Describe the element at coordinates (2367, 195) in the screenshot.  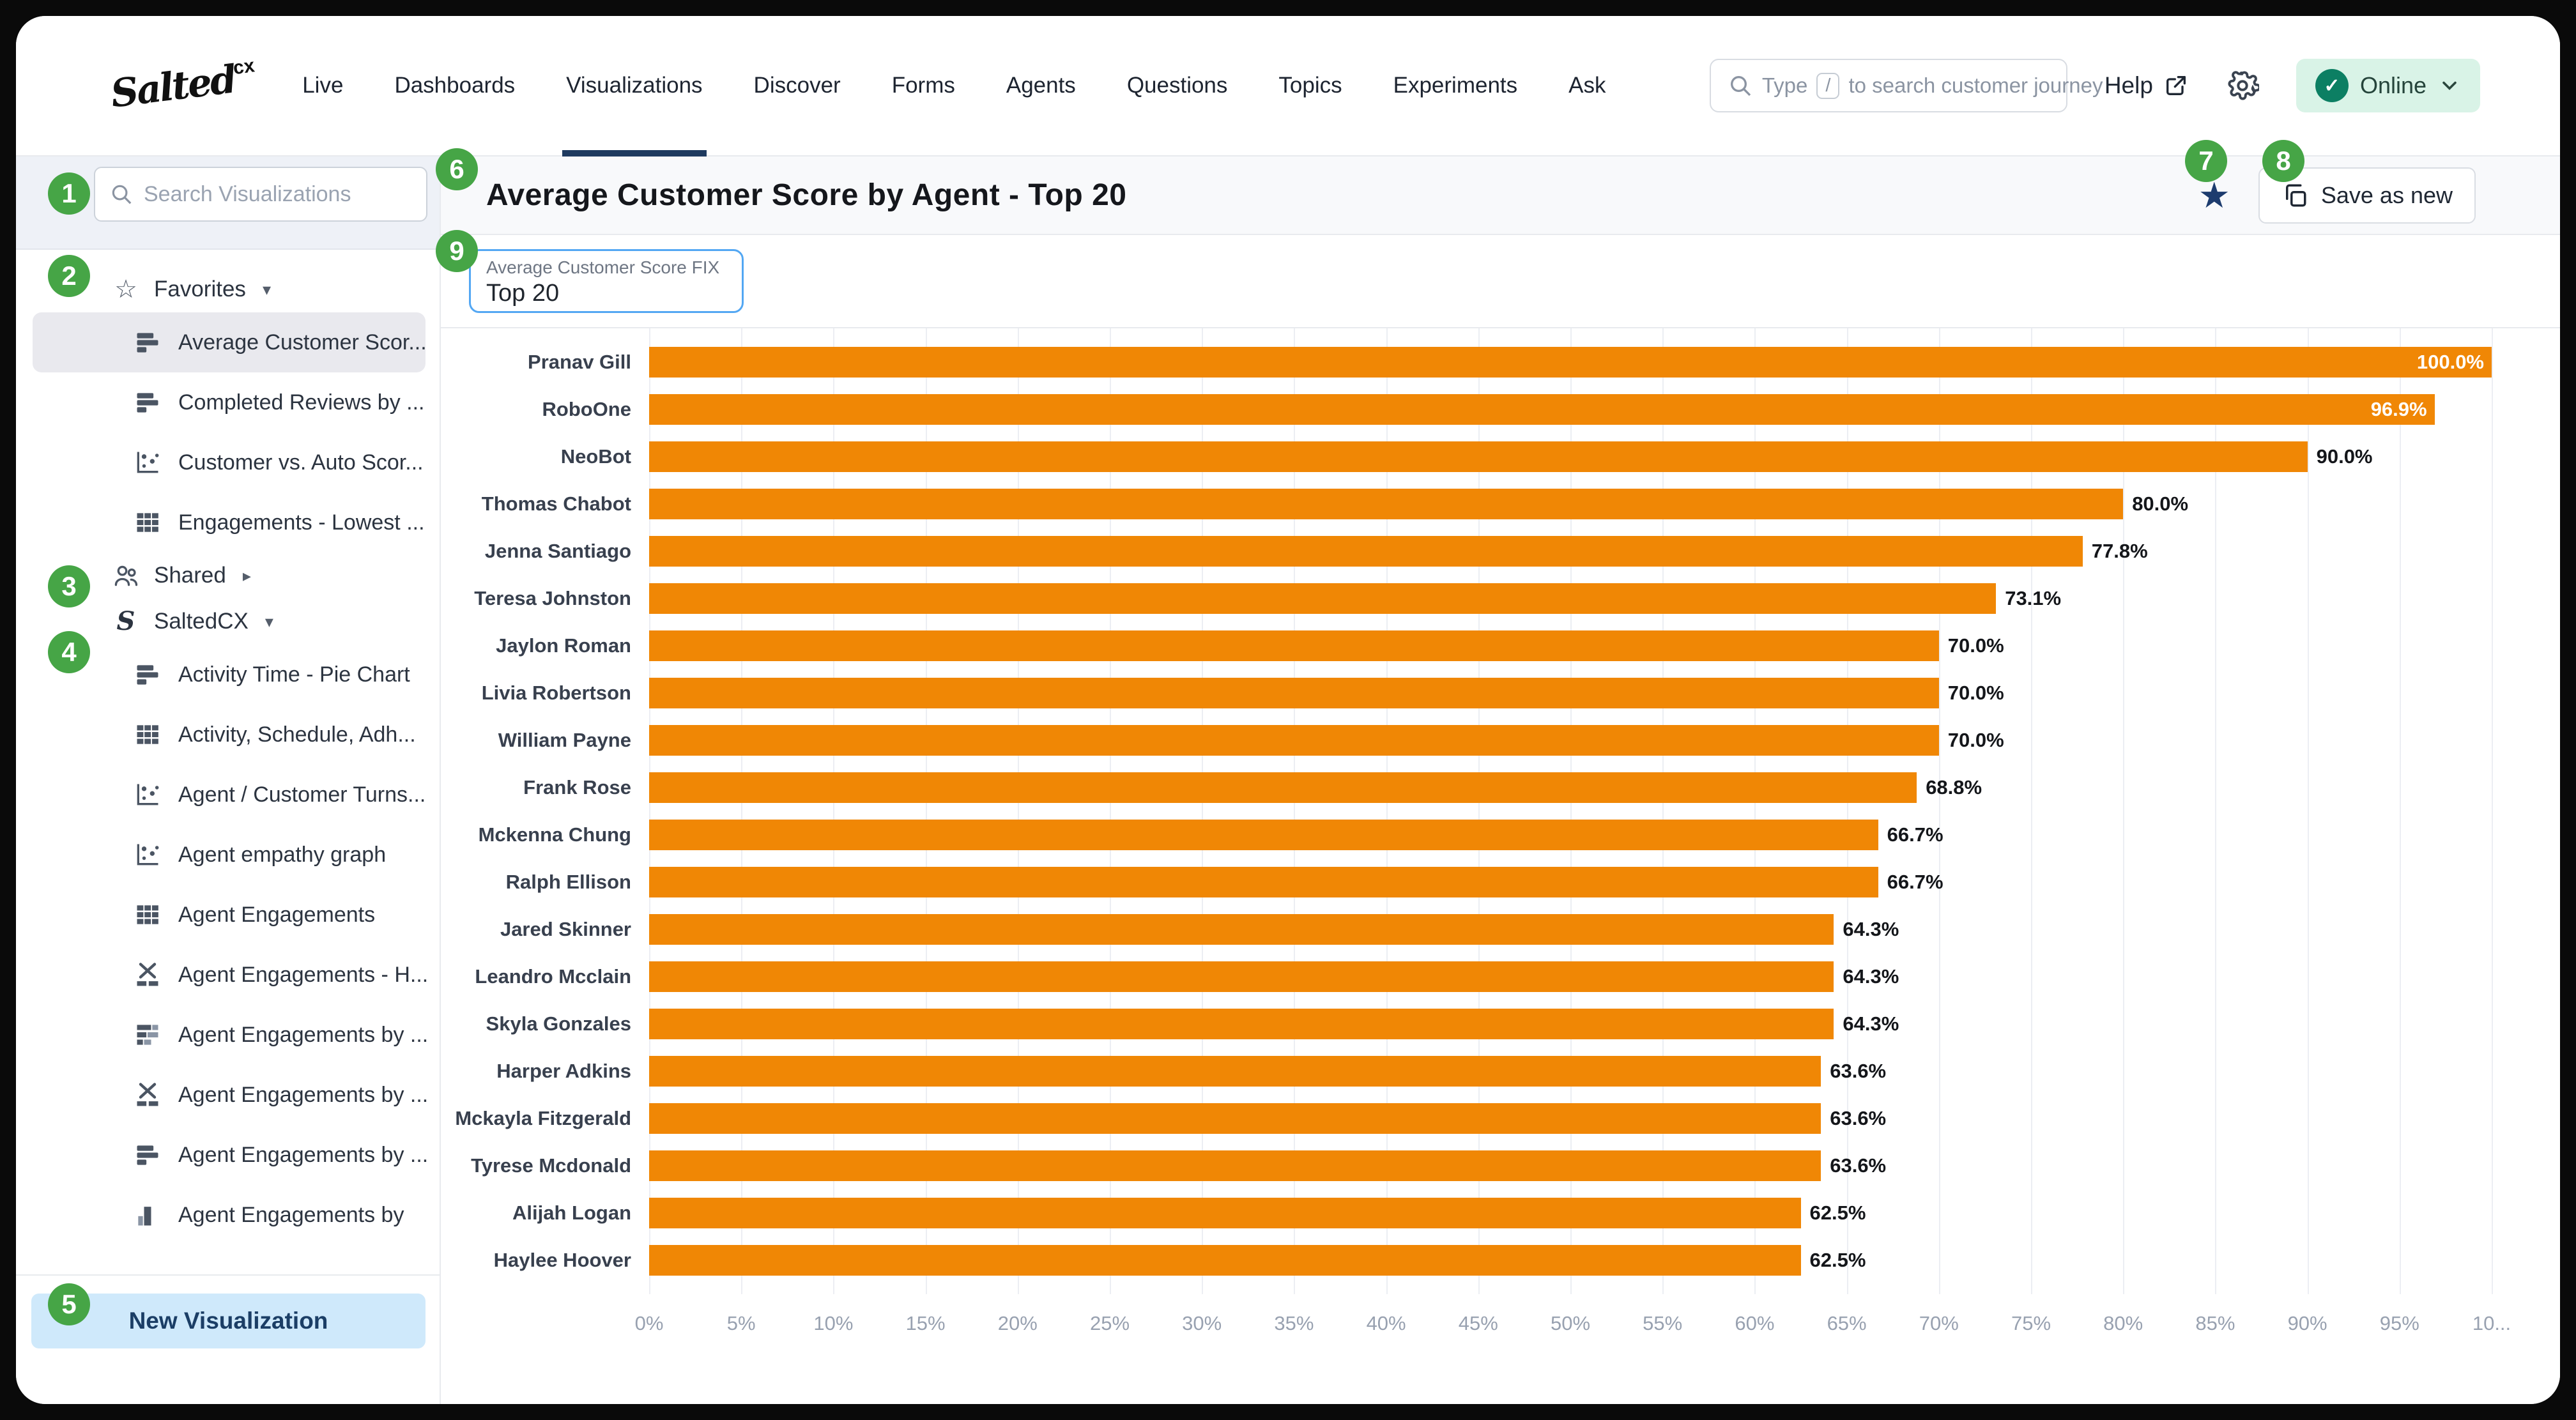
I see `save-as-new-button: Save as new` at that location.